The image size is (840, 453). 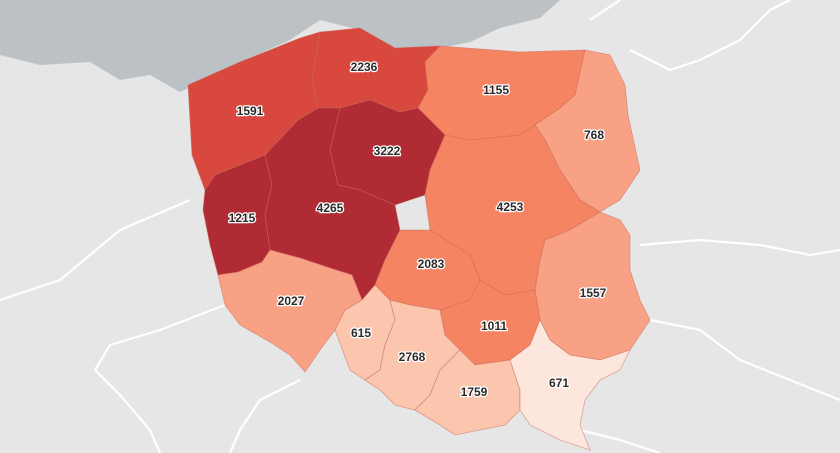 What do you see at coordinates (387, 151) in the screenshot?
I see `value-label-kujawsko-pomorskie: 3222` at bounding box center [387, 151].